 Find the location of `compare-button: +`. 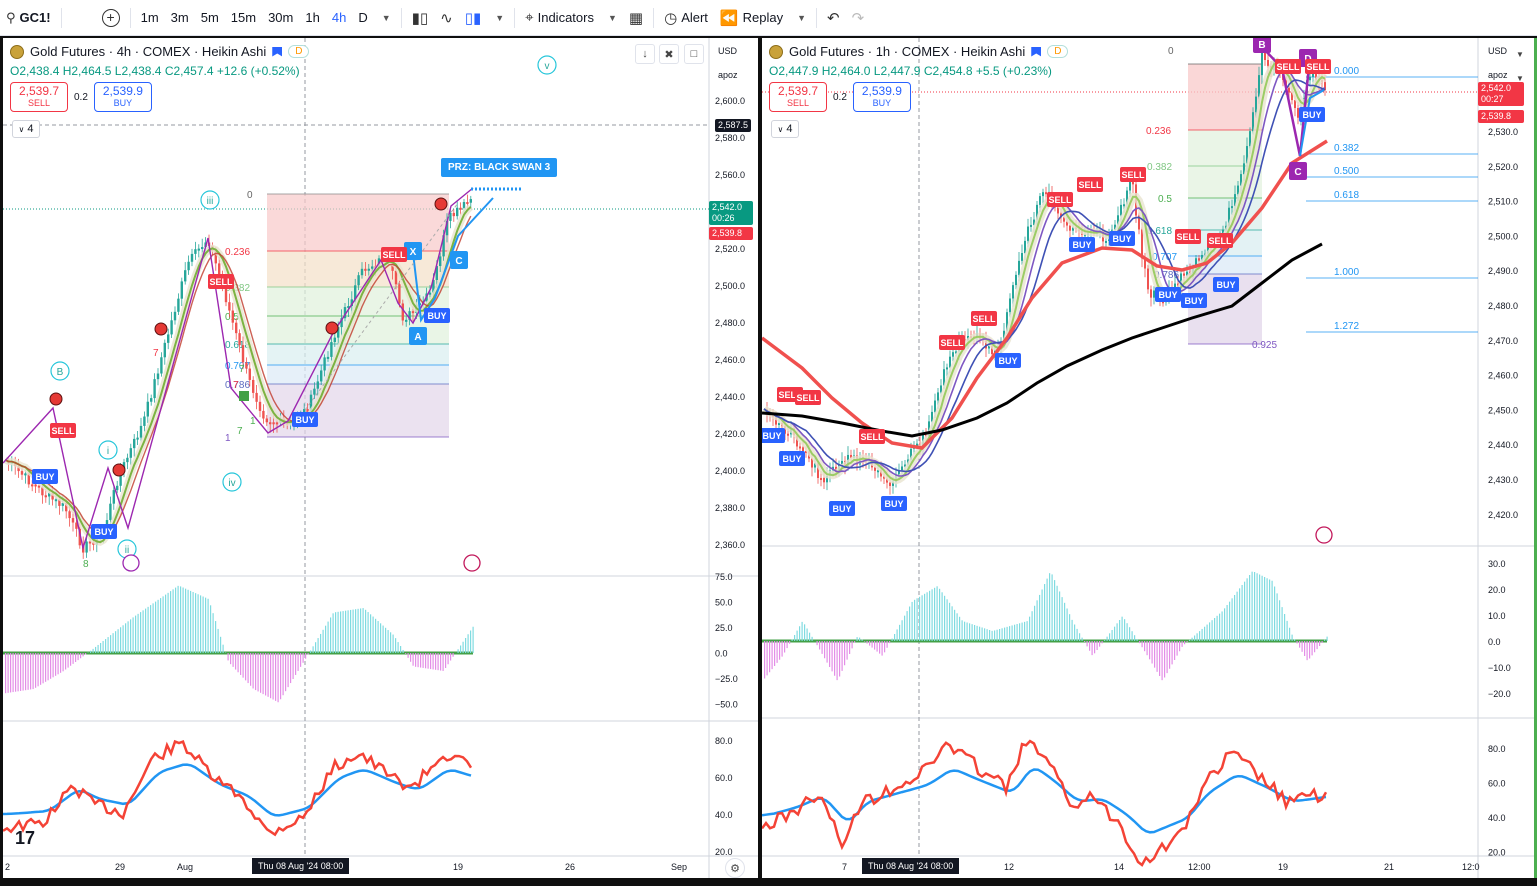

compare-button: + is located at coordinates (111, 18).